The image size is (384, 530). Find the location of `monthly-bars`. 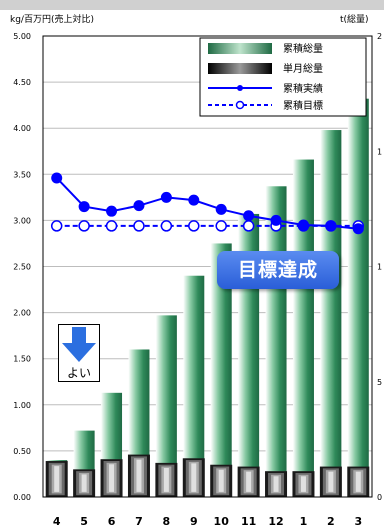

monthly-bars is located at coordinates (207, 475).